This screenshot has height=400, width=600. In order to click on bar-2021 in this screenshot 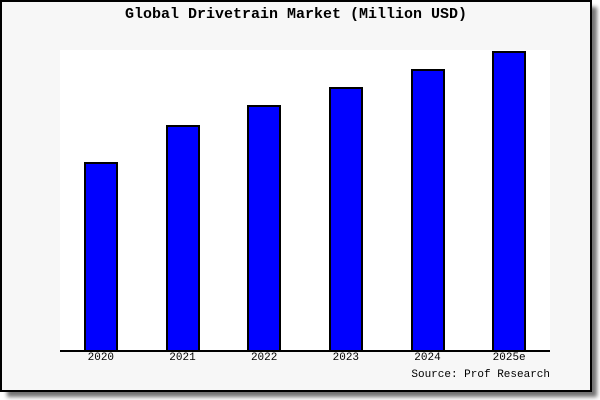, I will do `click(182, 237)`.